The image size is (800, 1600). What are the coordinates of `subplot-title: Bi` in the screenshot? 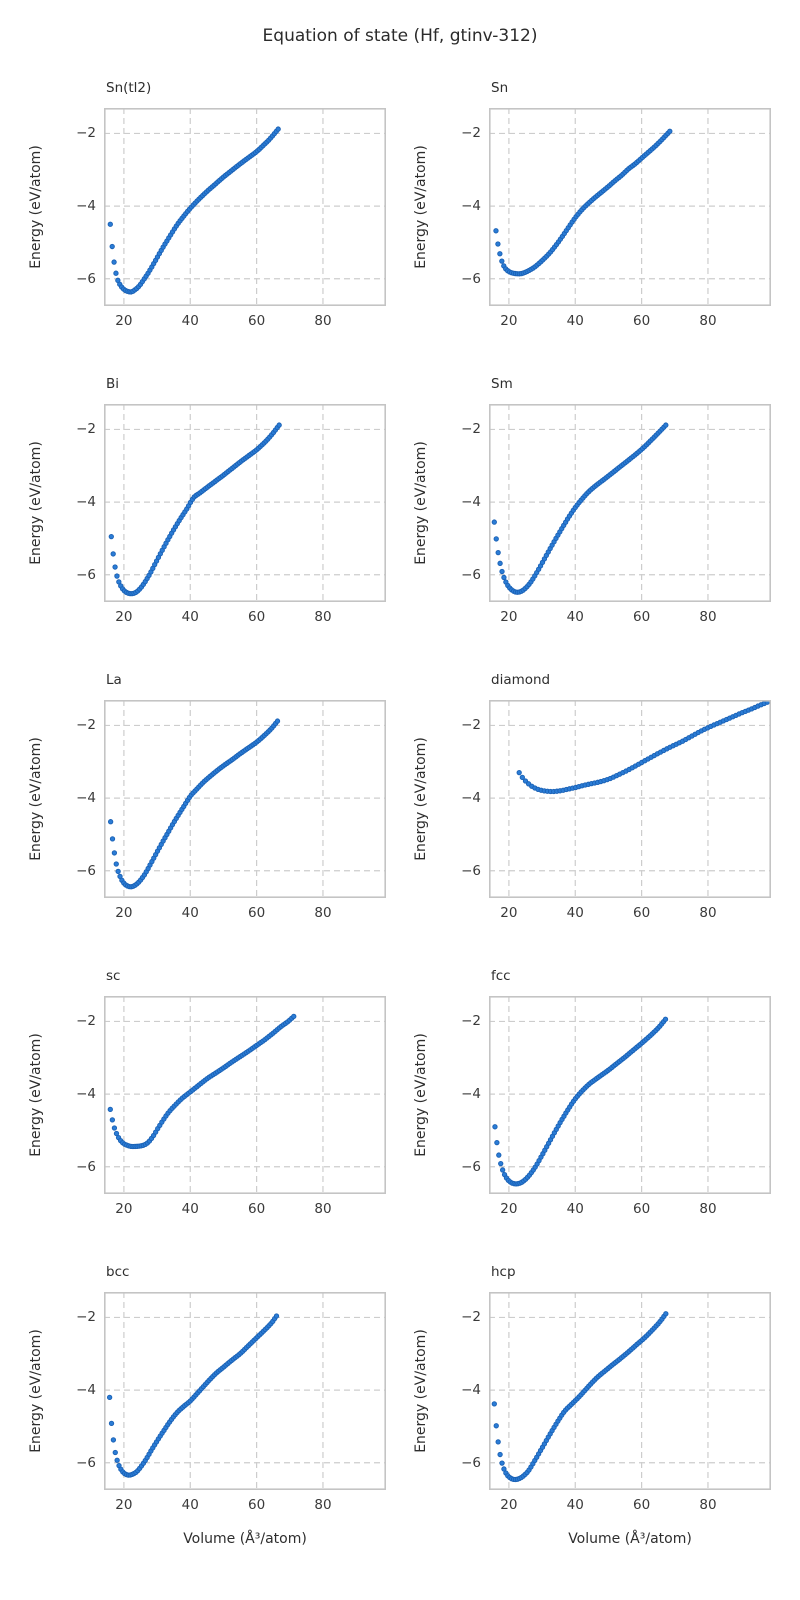 It's located at (113, 384).